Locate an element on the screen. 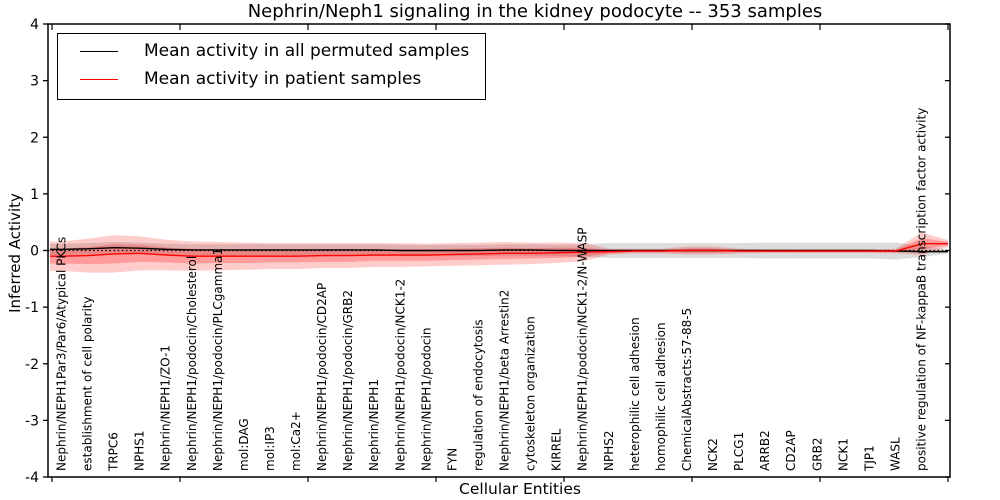  legend-label-patient: Mean activity in patient samples is located at coordinates (283, 79).